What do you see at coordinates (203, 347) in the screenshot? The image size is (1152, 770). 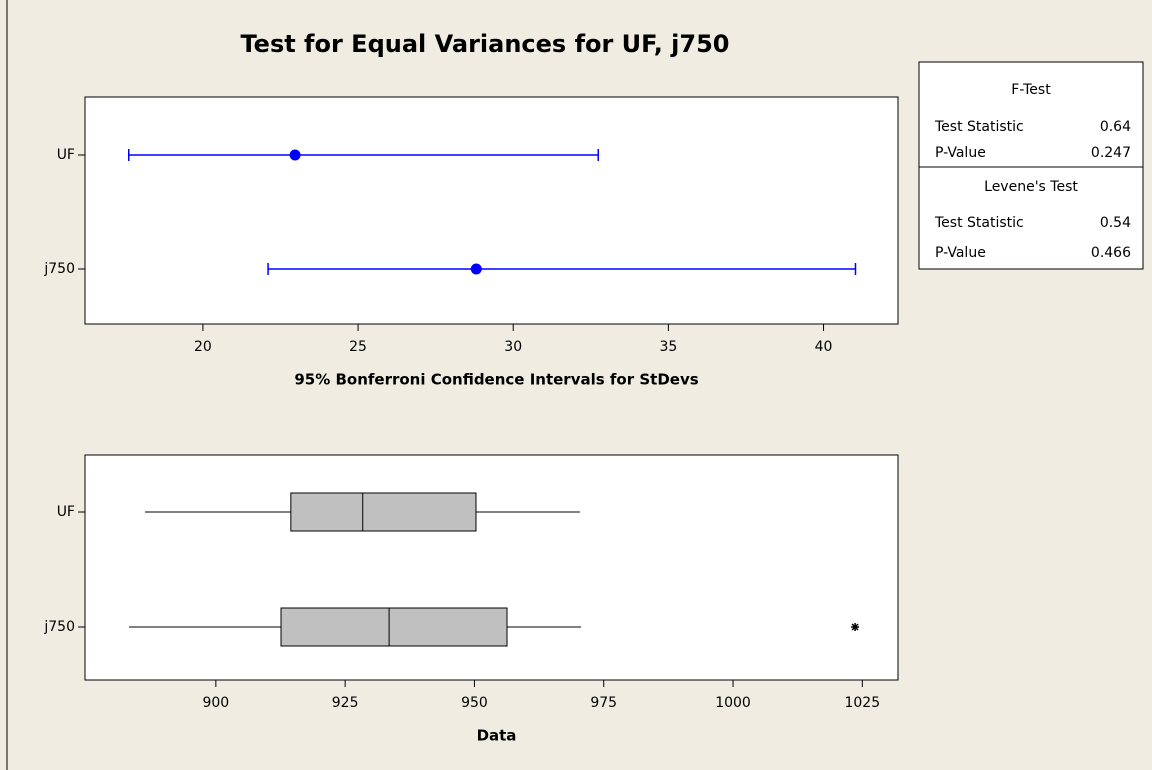 I see `x-tick-label: 20` at bounding box center [203, 347].